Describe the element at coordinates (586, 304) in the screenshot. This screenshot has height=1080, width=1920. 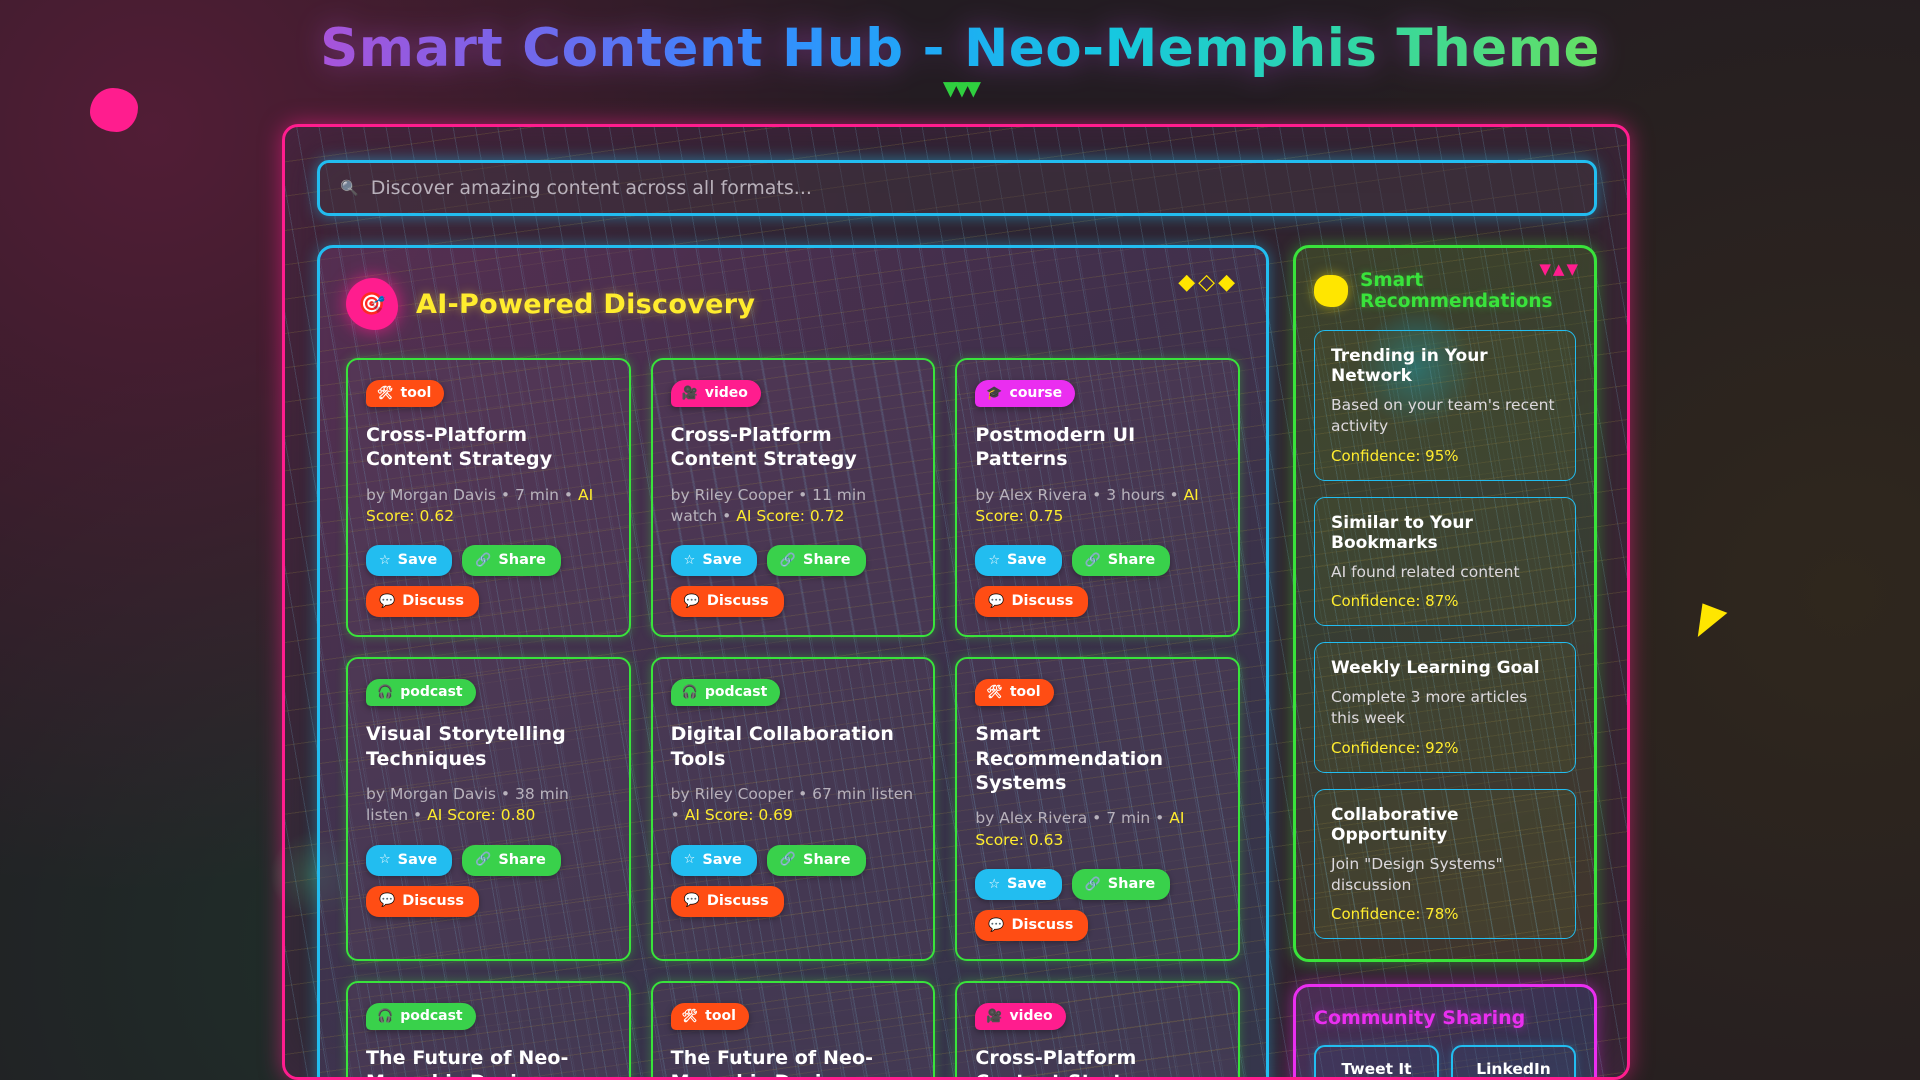
I see `discovery-title: AI-Powered Discovery` at that location.